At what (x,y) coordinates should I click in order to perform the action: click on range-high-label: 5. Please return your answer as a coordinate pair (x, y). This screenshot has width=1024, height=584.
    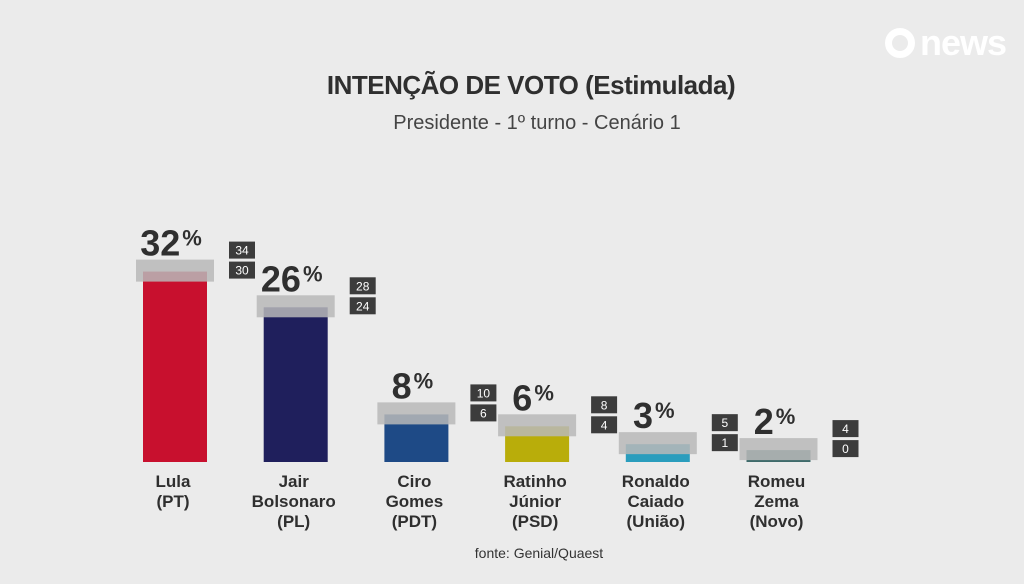
    Looking at the image, I should click on (724, 423).